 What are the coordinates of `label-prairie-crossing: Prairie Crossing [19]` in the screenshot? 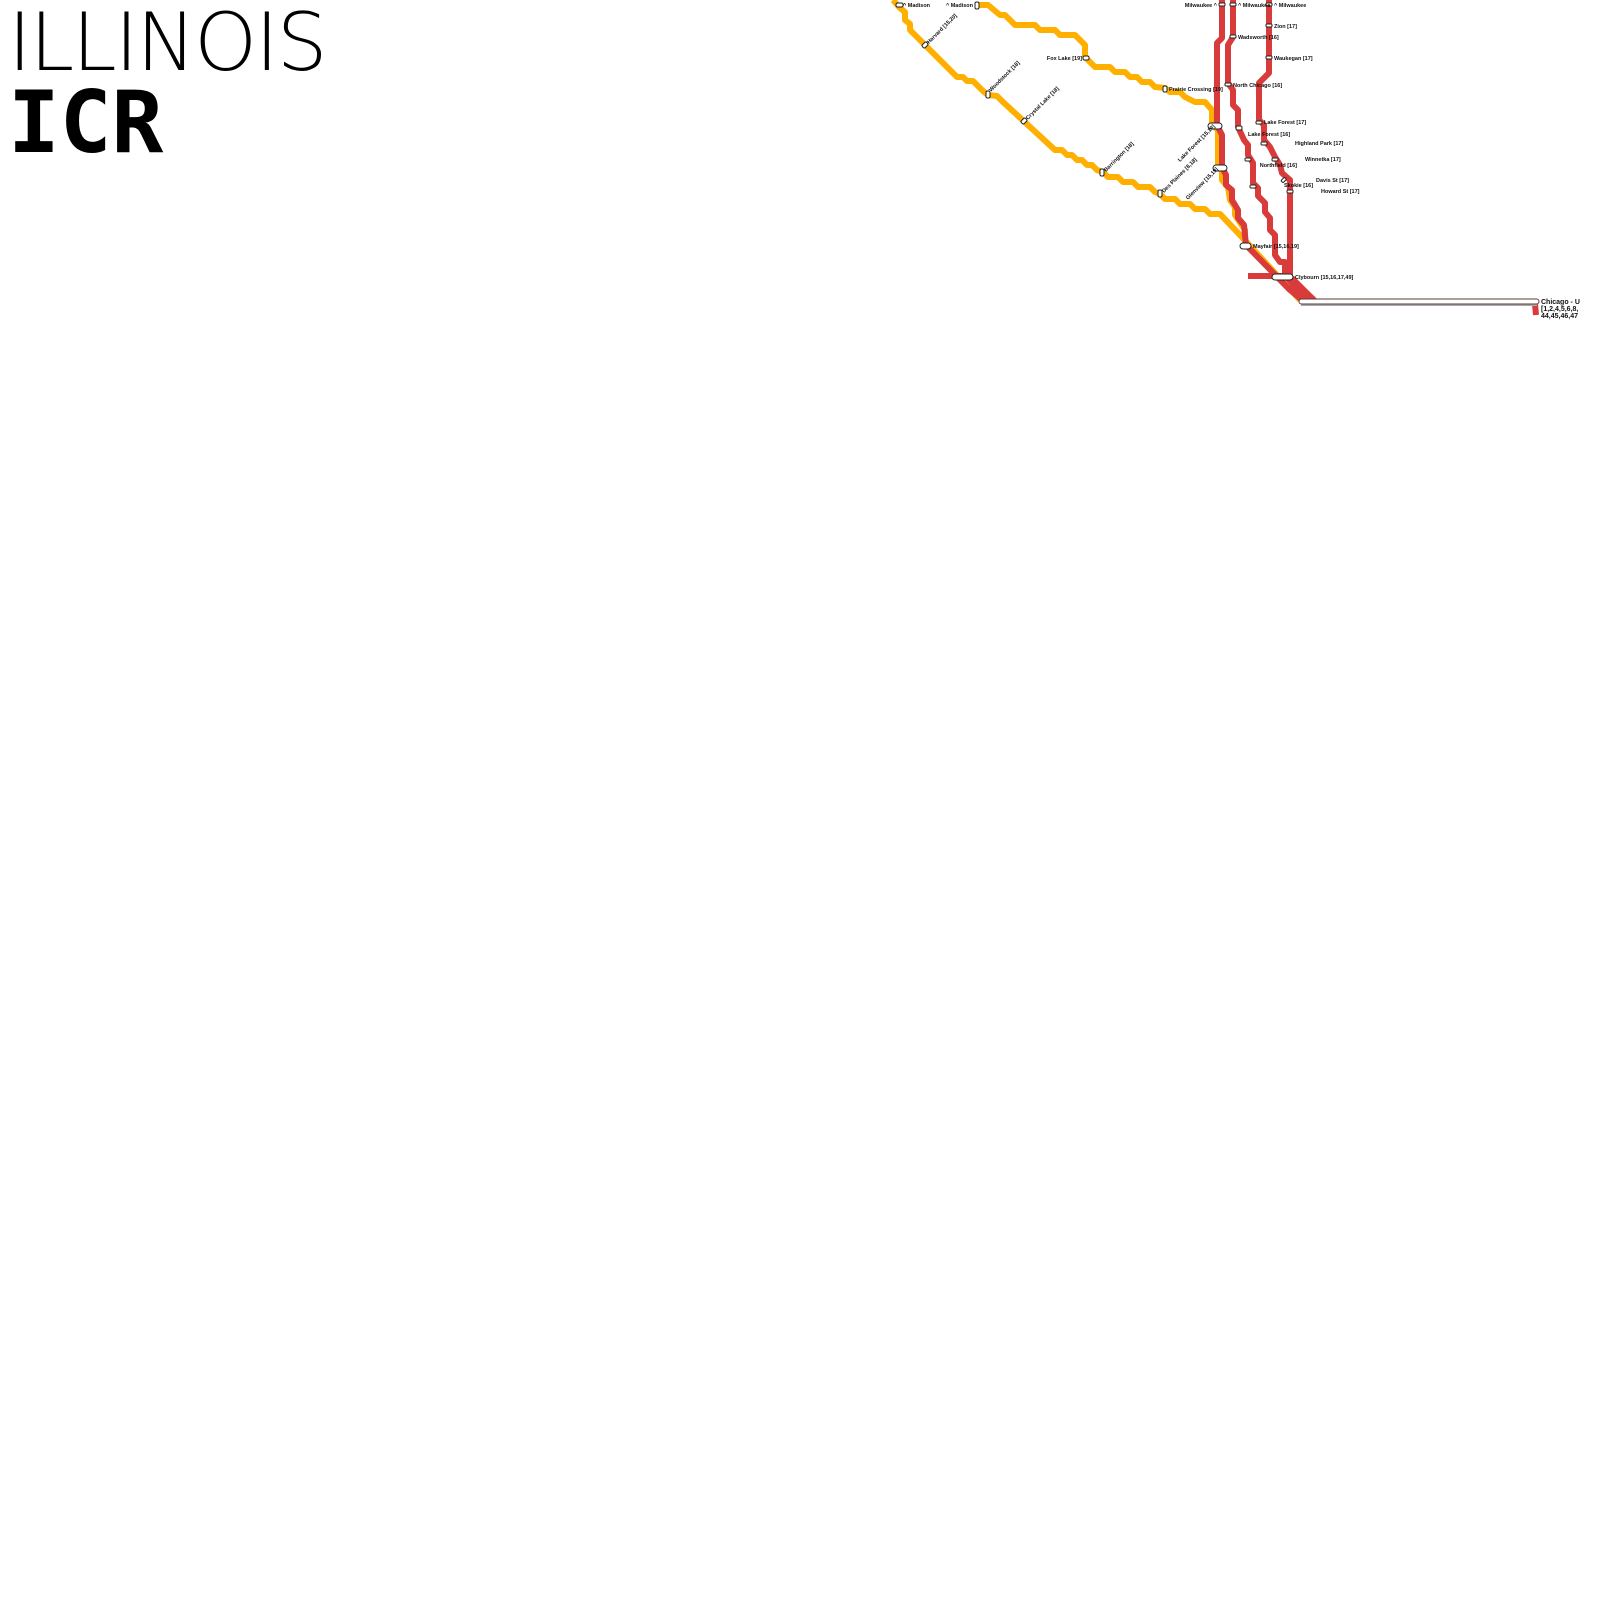 It's located at (1196, 90).